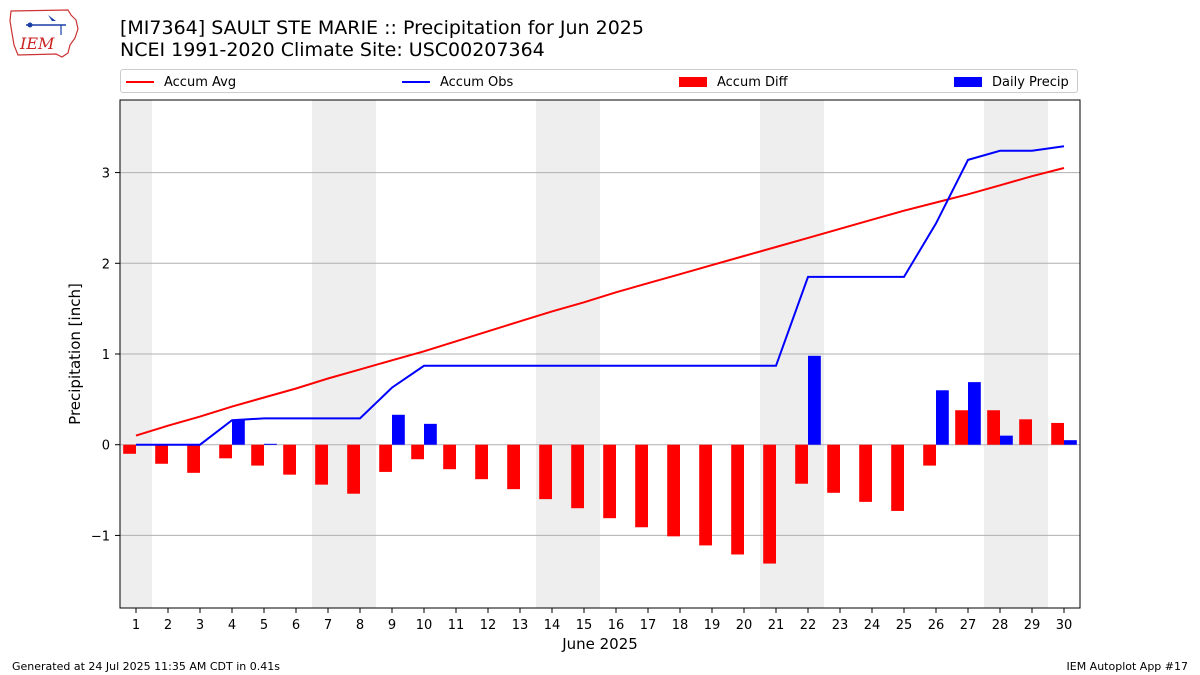 The height and width of the screenshot is (675, 1200). I want to click on legend-label-accum-obs: Accum Obs, so click(477, 82).